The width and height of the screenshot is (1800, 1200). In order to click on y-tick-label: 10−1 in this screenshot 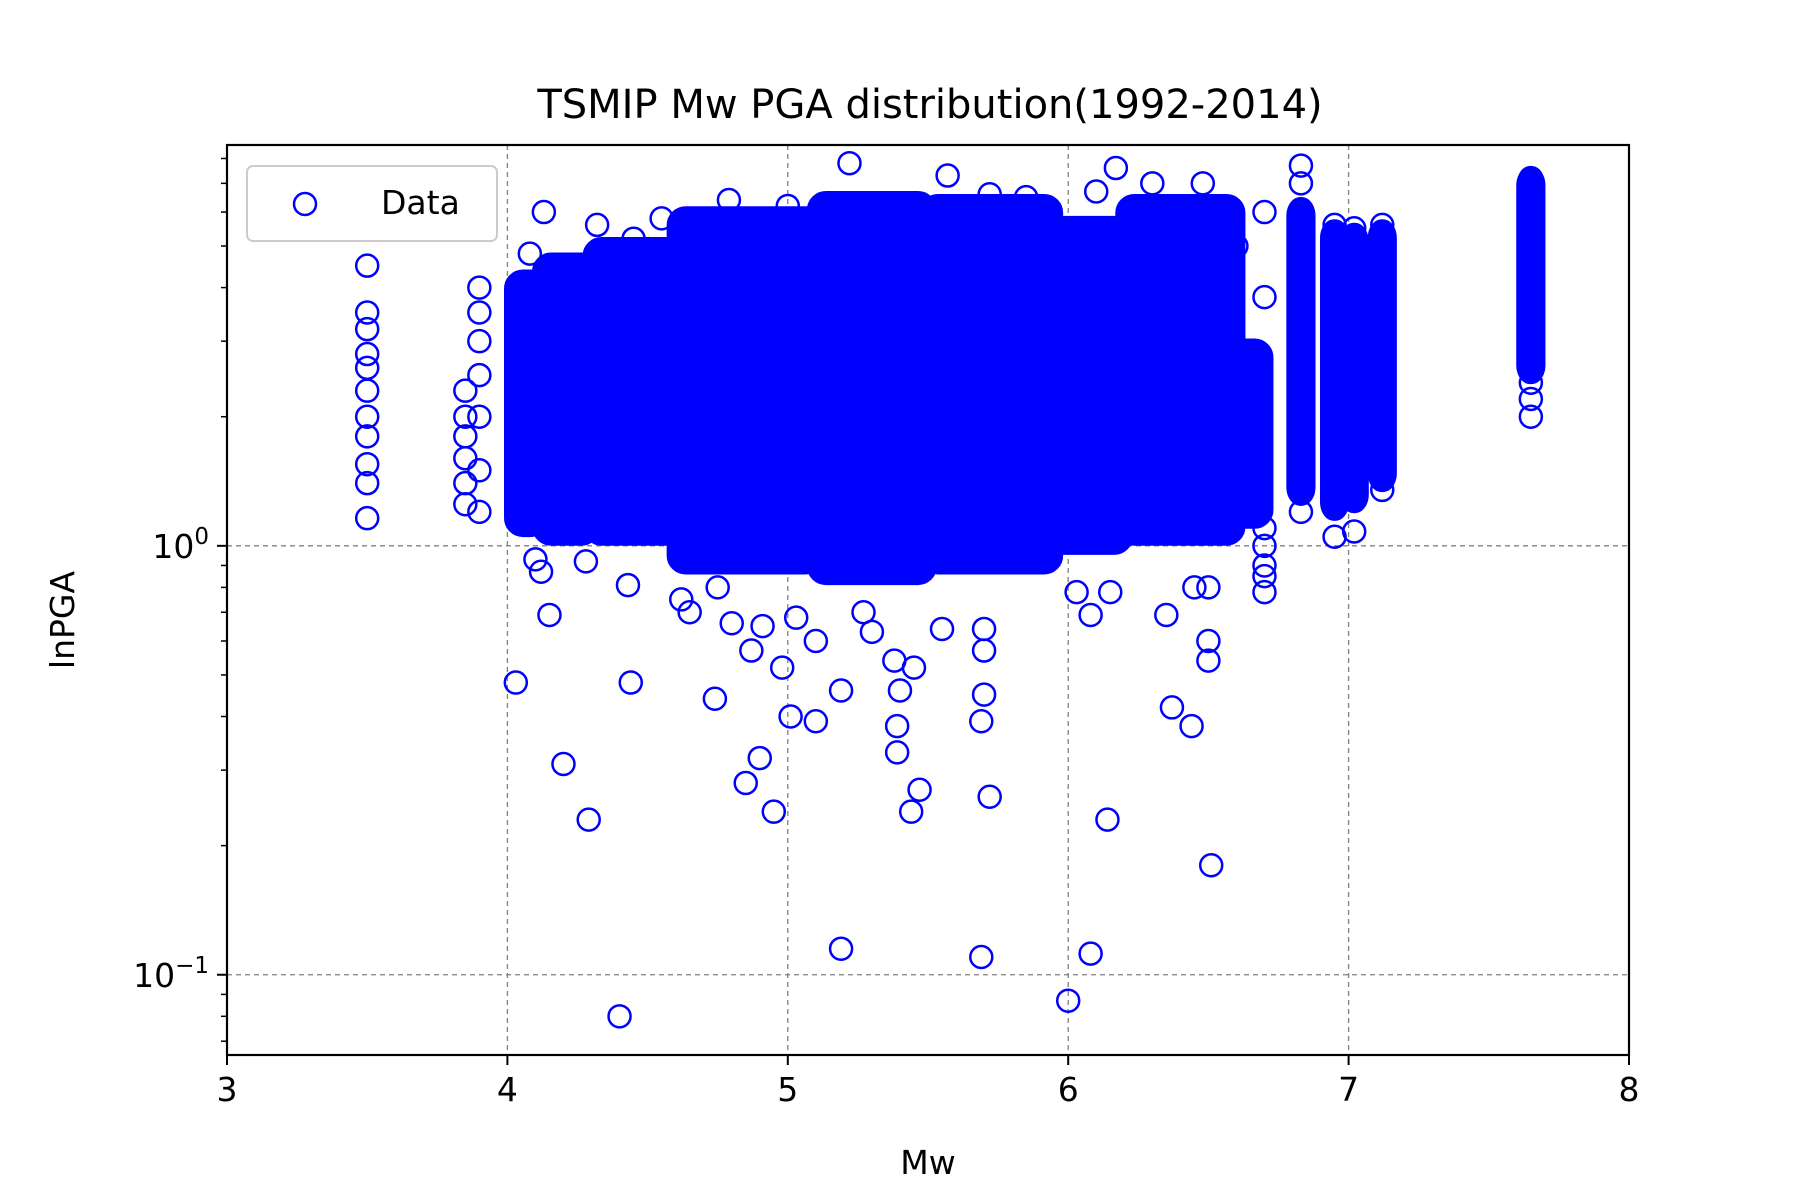, I will do `click(171, 974)`.